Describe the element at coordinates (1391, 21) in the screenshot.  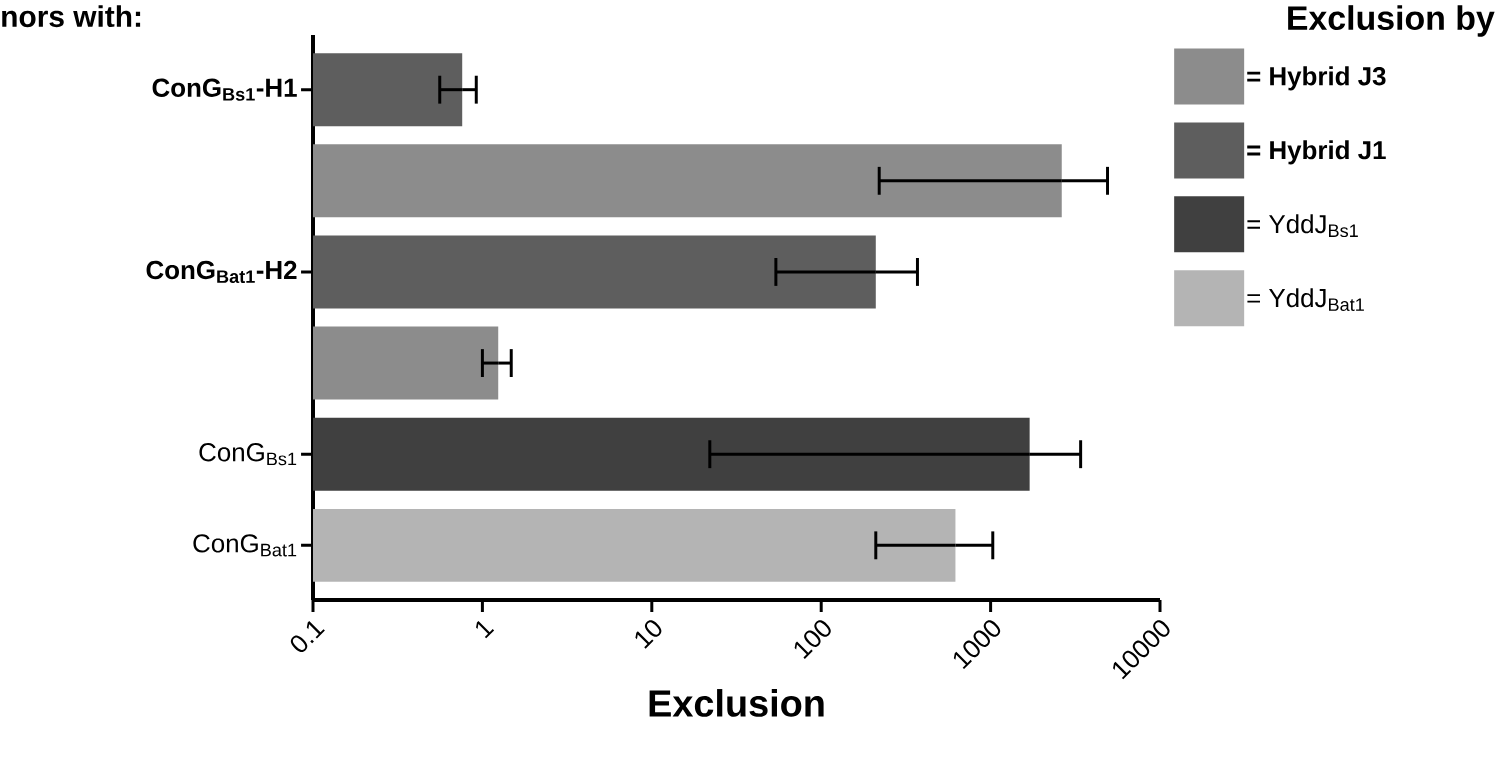
I see `legend-title: Exclusion by` at that location.